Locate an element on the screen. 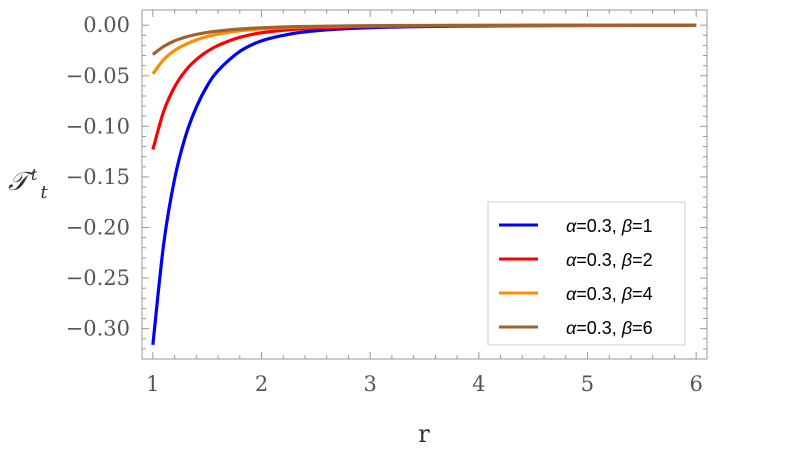 The width and height of the screenshot is (797, 465). x-axis-label: r is located at coordinates (424, 434).